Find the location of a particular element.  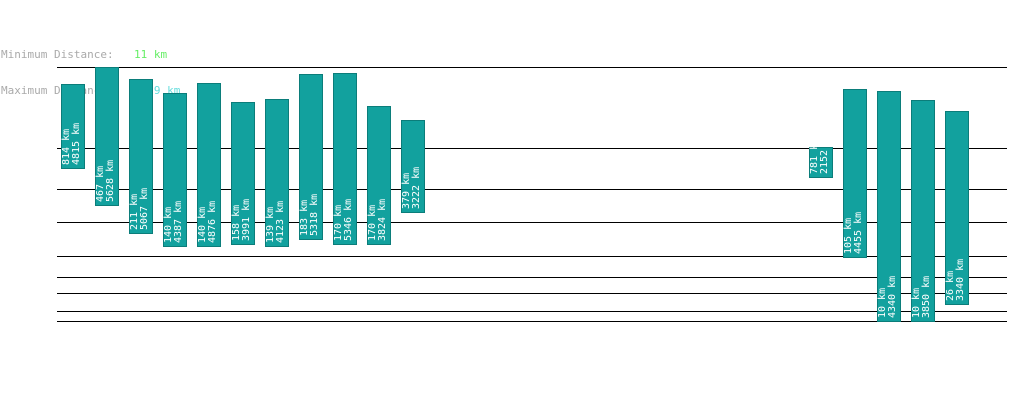

bar-label: 4387 km is located at coordinates (178, 222).